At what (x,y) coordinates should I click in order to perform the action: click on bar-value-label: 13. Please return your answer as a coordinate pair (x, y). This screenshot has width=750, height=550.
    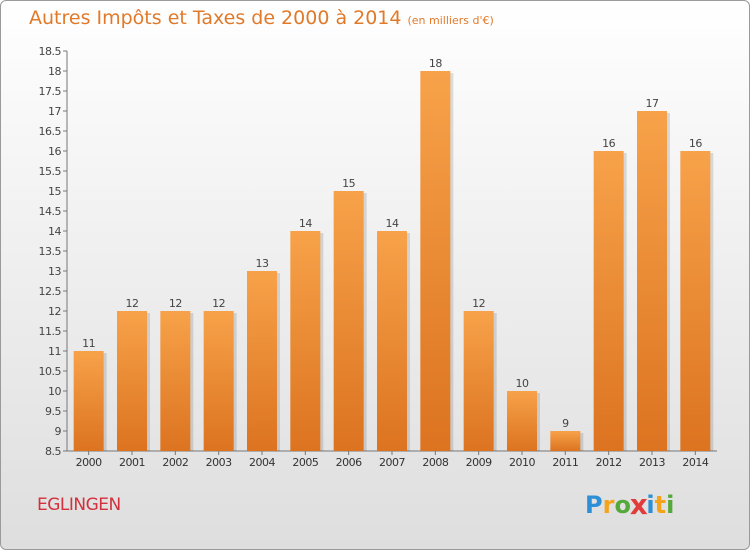
    Looking at the image, I should click on (262, 263).